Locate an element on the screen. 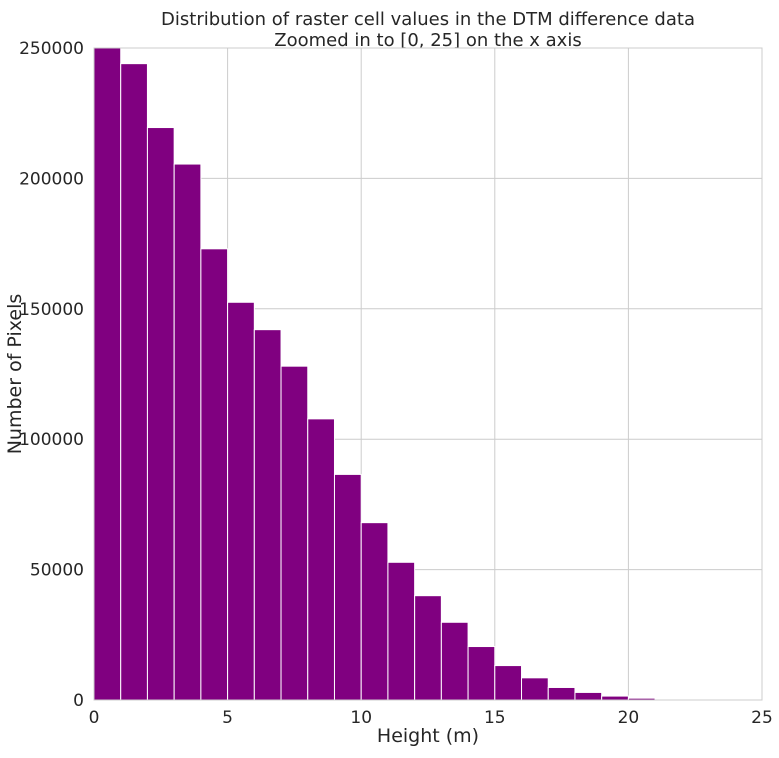 The width and height of the screenshot is (779, 758). y-tick-label: 50000 is located at coordinates (57, 571).